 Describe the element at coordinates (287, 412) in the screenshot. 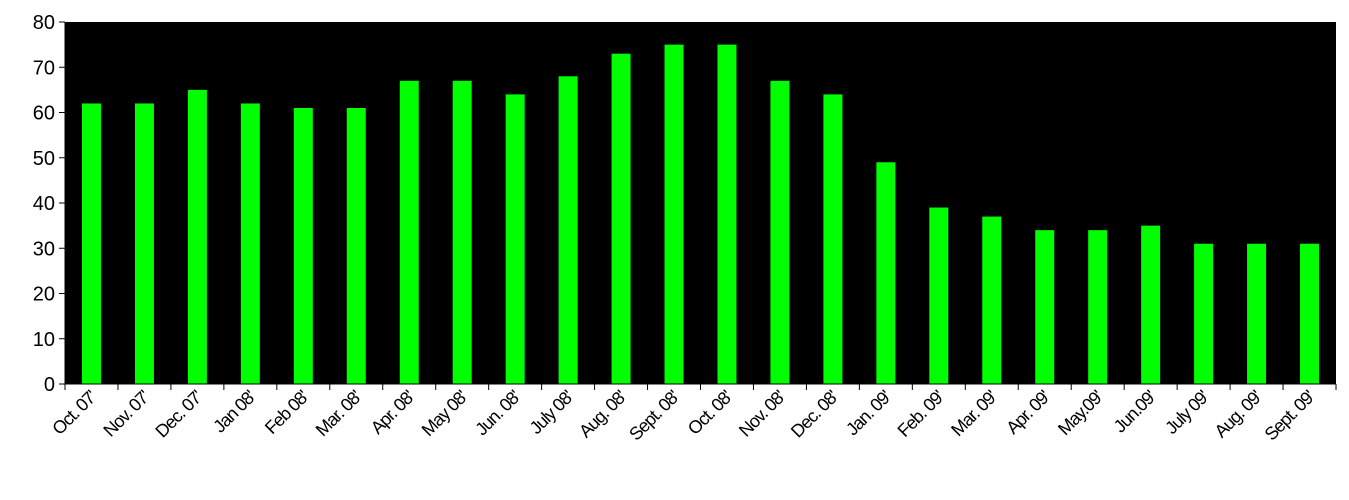

I see `x-tick-label: Feb 08'` at that location.